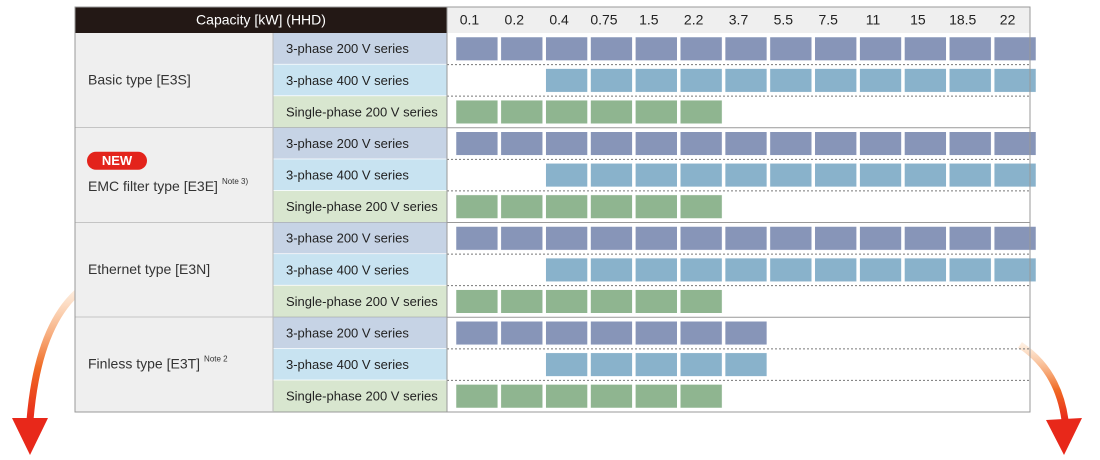 The height and width of the screenshot is (460, 1100). I want to click on group-name: Basic type [E3S], so click(139, 79).